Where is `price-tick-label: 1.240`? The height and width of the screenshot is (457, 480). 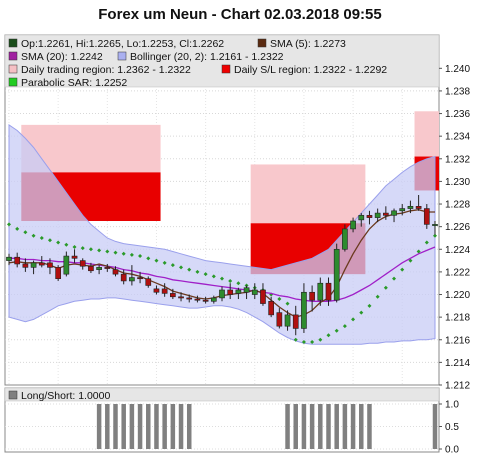
price-tick-label: 1.240 is located at coordinates (457, 69).